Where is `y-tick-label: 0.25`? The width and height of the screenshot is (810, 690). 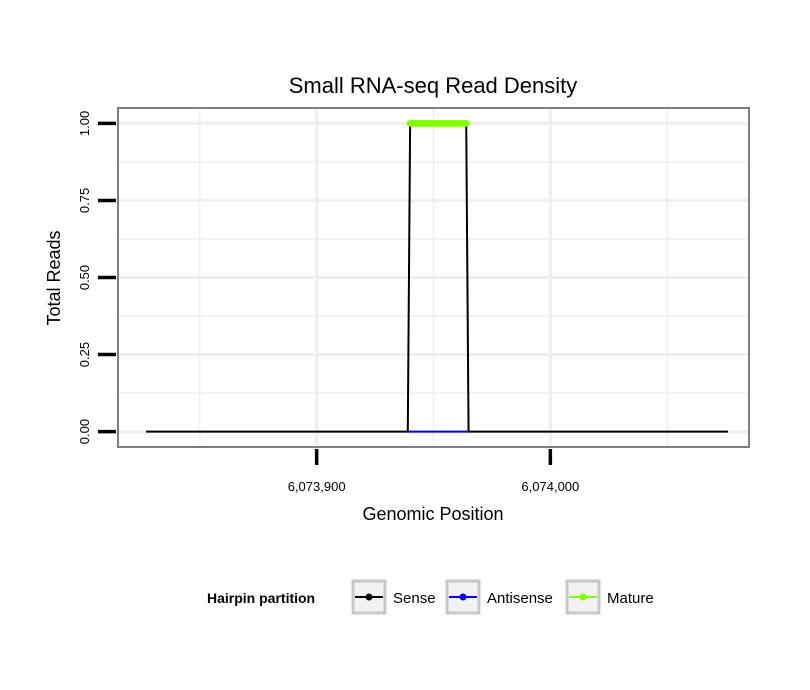 y-tick-label: 0.25 is located at coordinates (84, 354).